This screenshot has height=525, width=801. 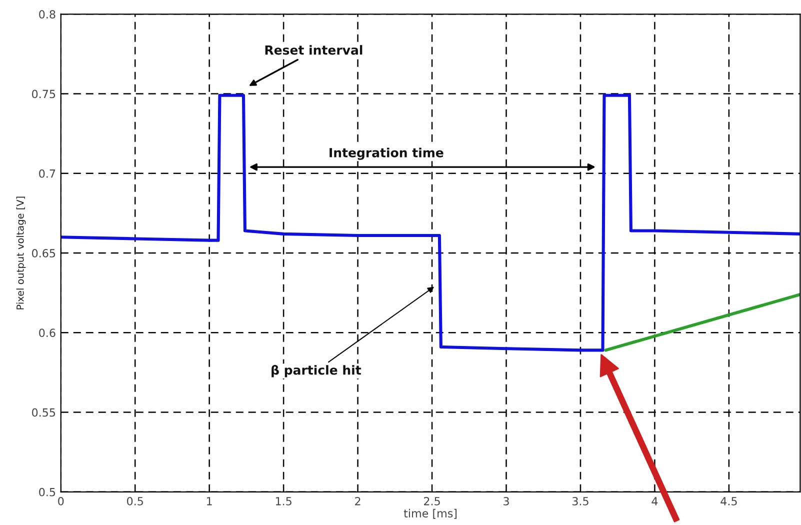 I want to click on y-tick-label: 0.5, so click(x=47, y=492).